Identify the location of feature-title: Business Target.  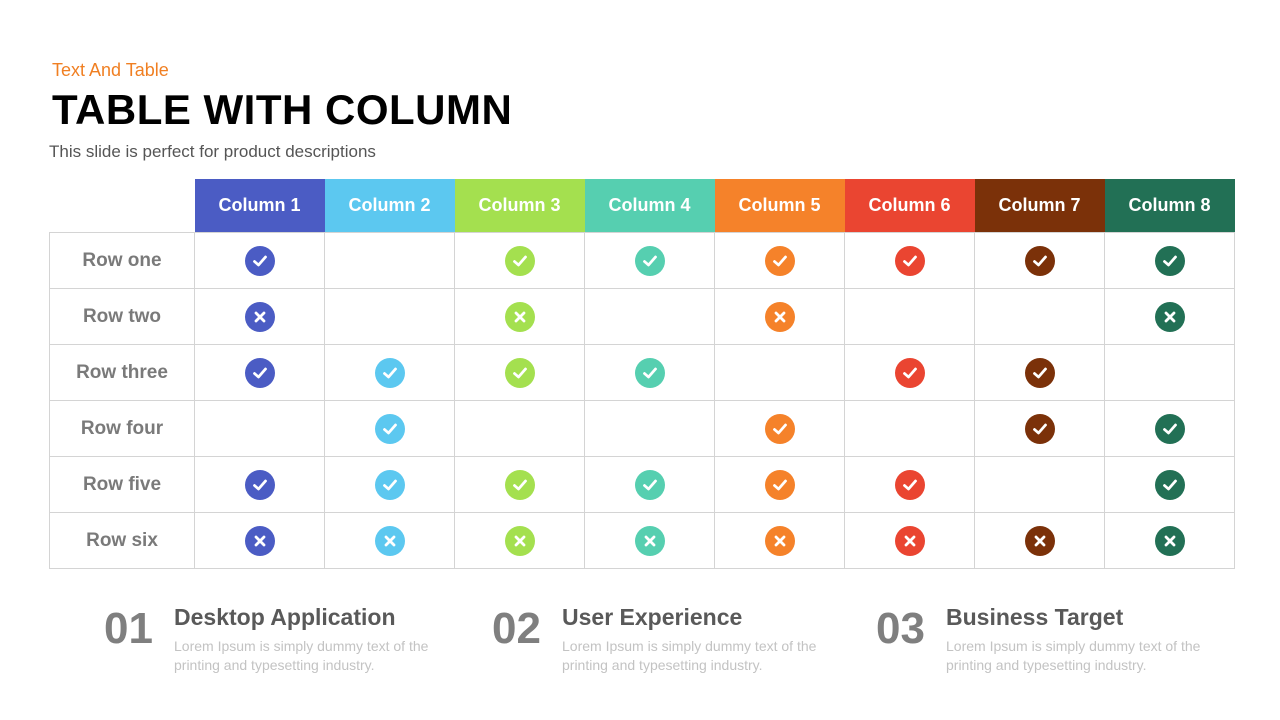
(1035, 617).